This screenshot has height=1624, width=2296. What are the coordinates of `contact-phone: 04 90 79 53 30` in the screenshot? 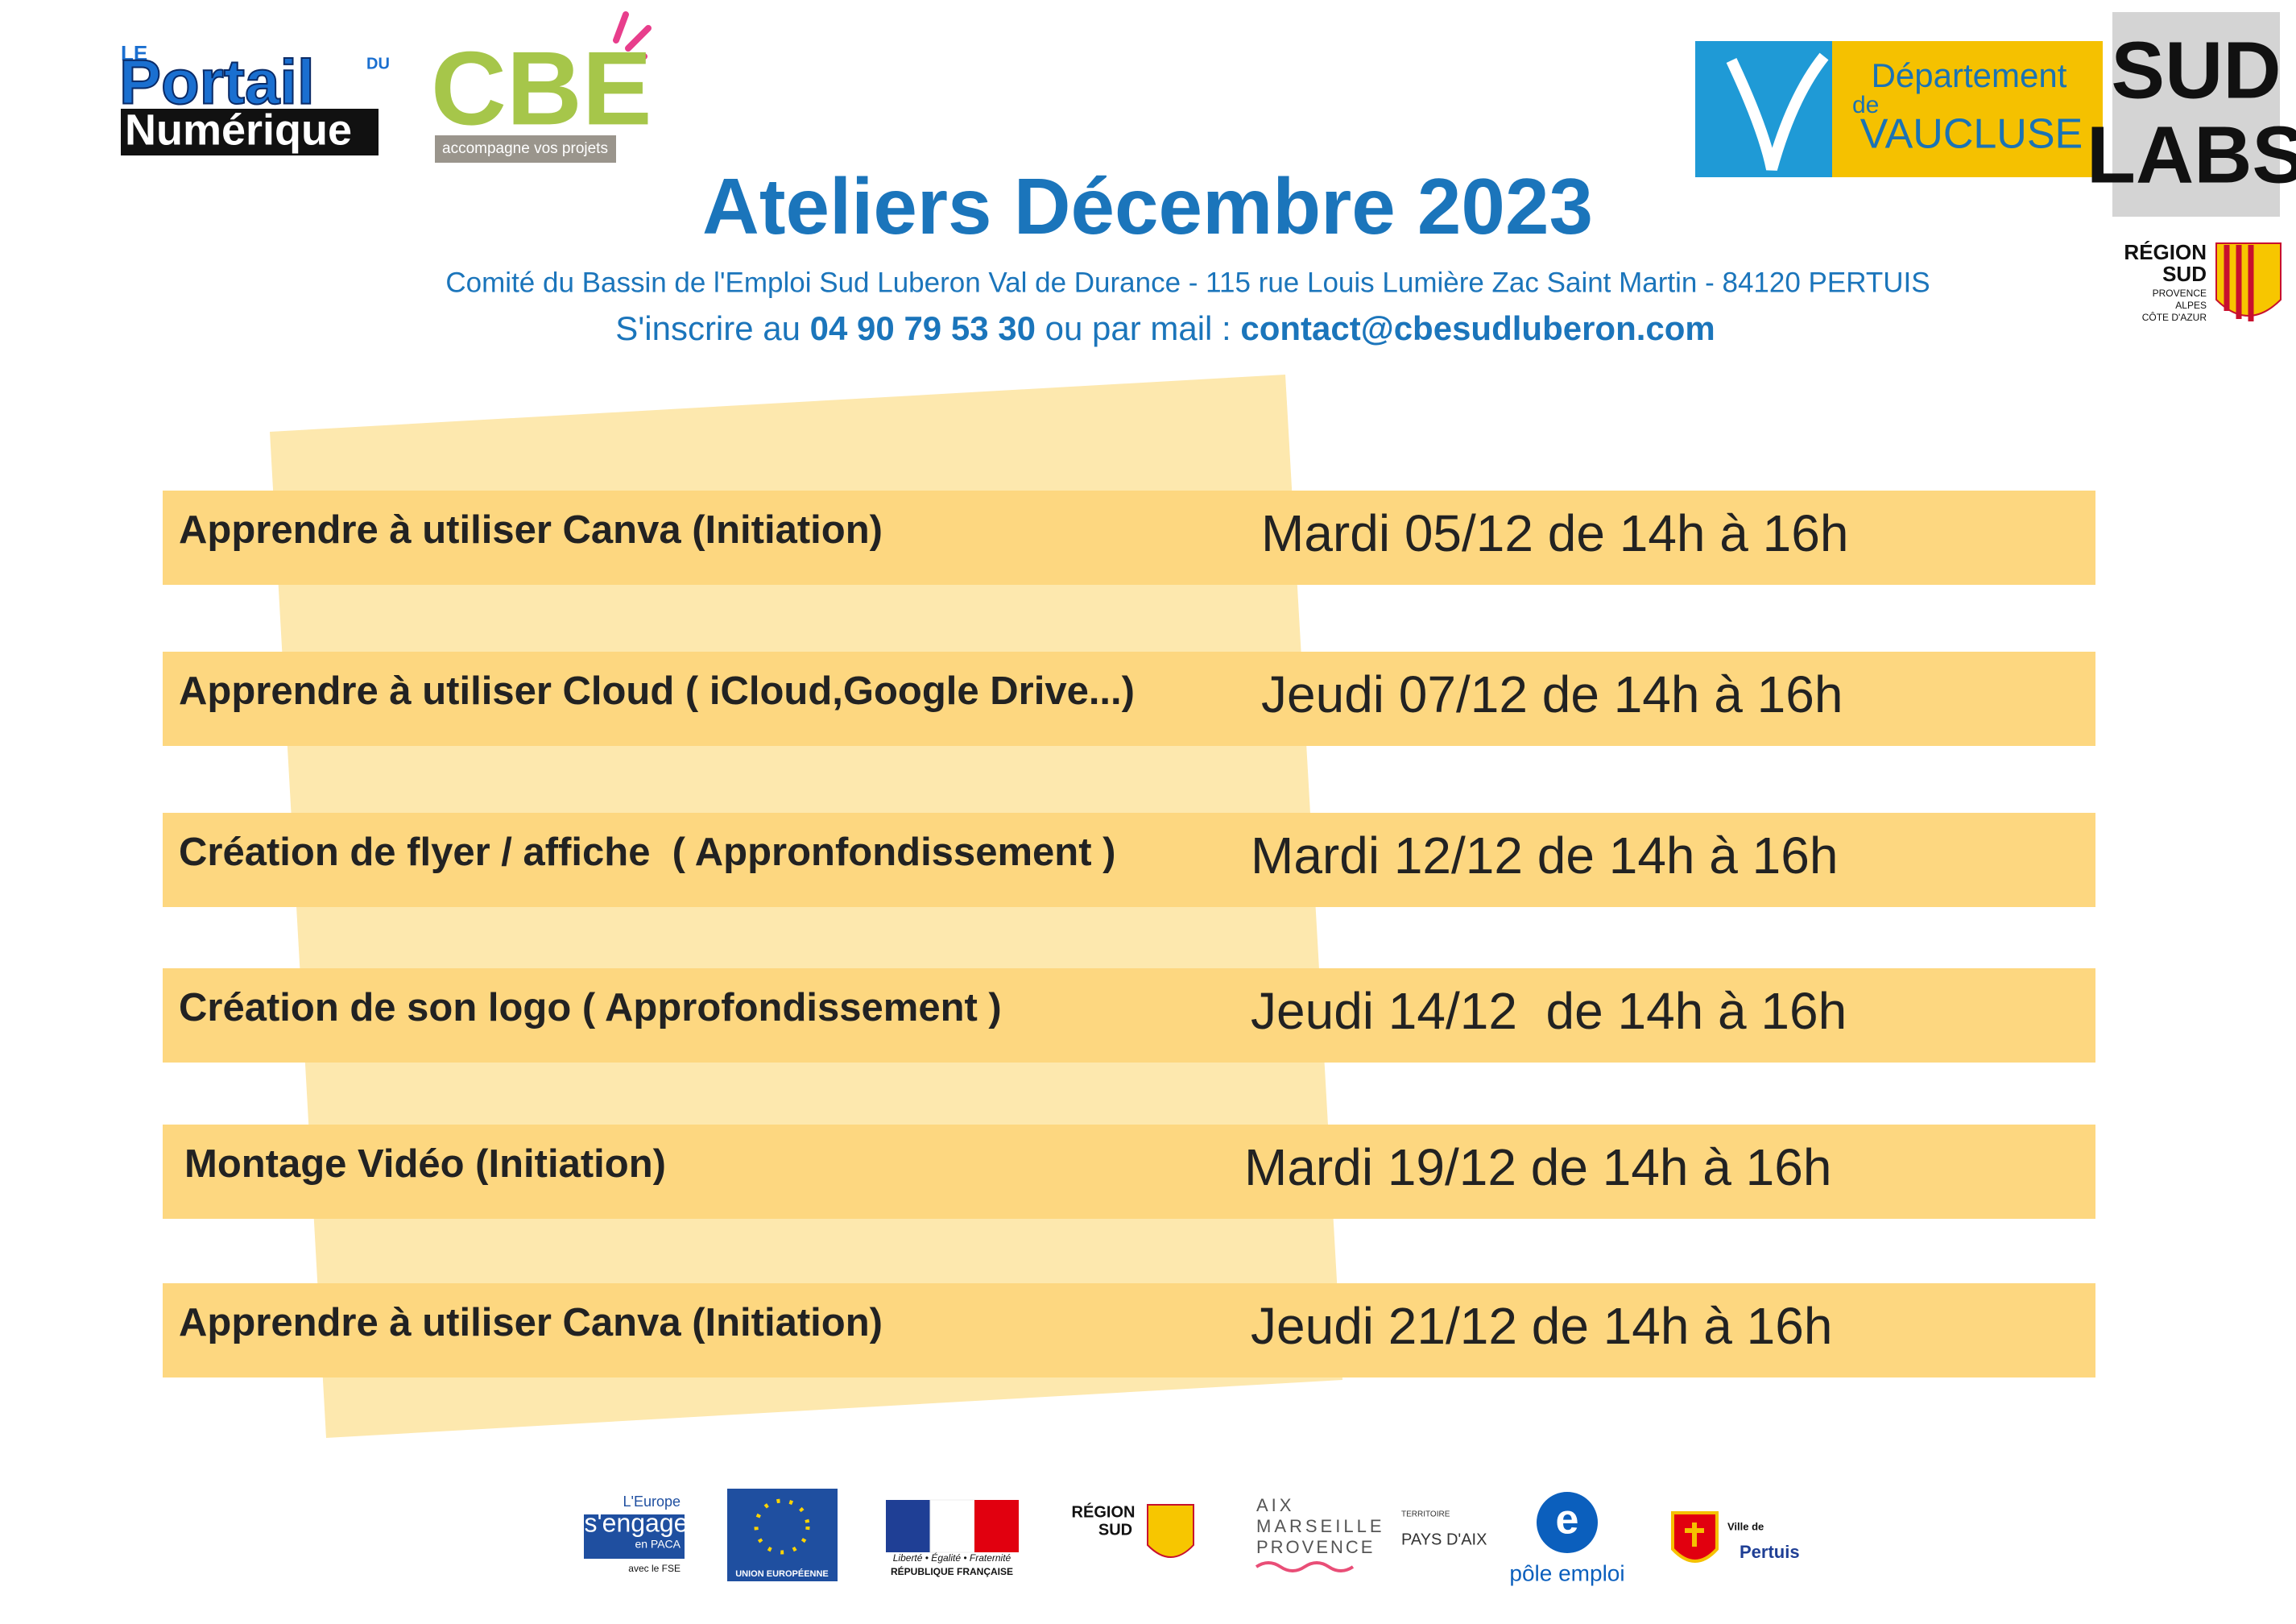 It's located at (923, 328).